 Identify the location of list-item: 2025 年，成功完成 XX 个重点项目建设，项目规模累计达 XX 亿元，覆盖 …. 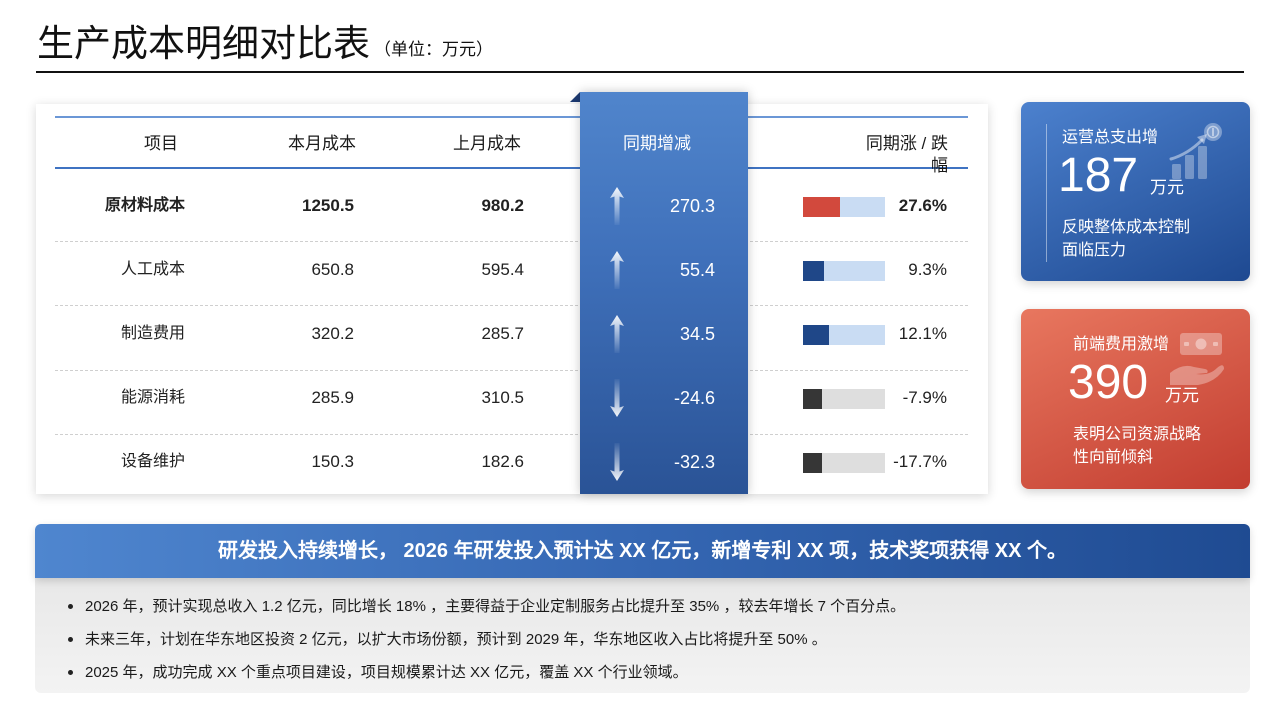
(485, 672).